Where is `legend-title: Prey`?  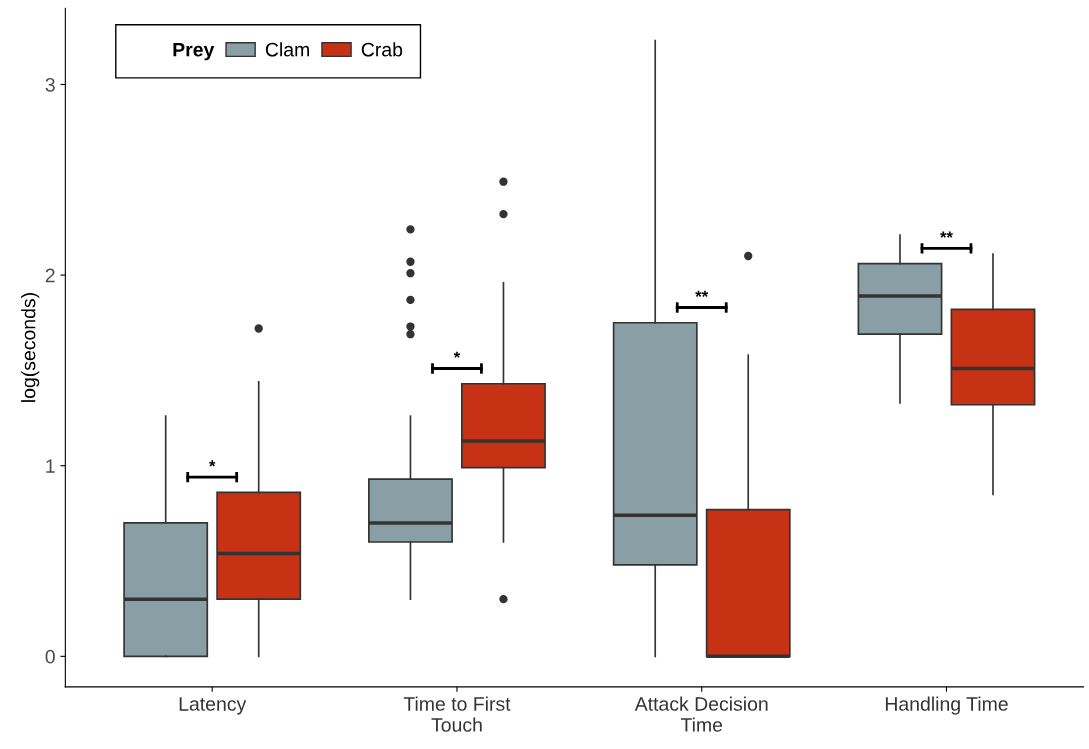
legend-title: Prey is located at coordinates (194, 51).